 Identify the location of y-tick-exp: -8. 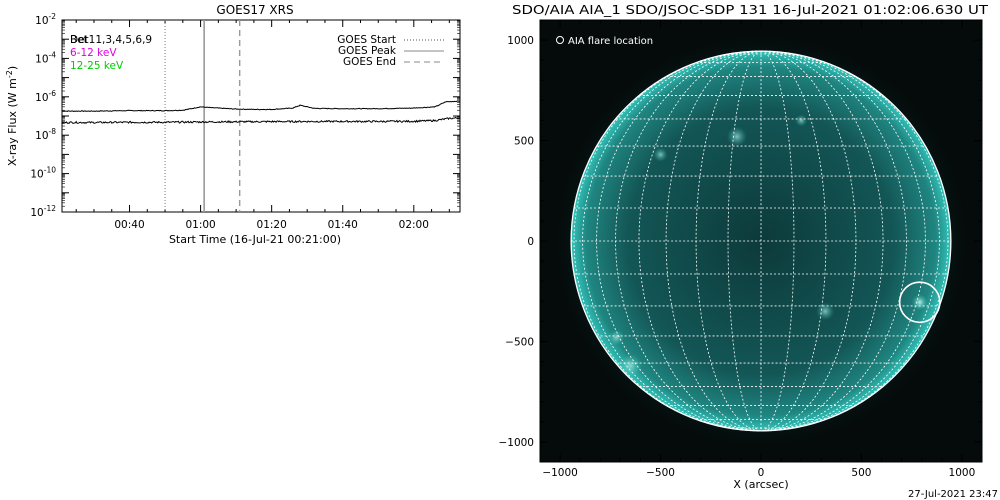
(53, 131).